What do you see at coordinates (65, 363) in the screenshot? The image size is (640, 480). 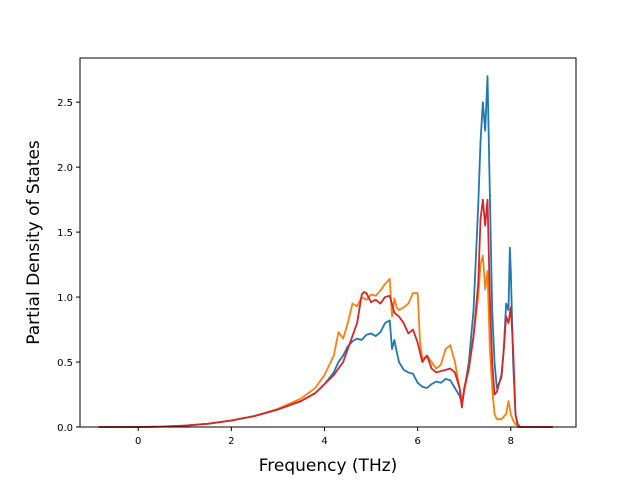 I see `y-tick-label: 0.5` at bounding box center [65, 363].